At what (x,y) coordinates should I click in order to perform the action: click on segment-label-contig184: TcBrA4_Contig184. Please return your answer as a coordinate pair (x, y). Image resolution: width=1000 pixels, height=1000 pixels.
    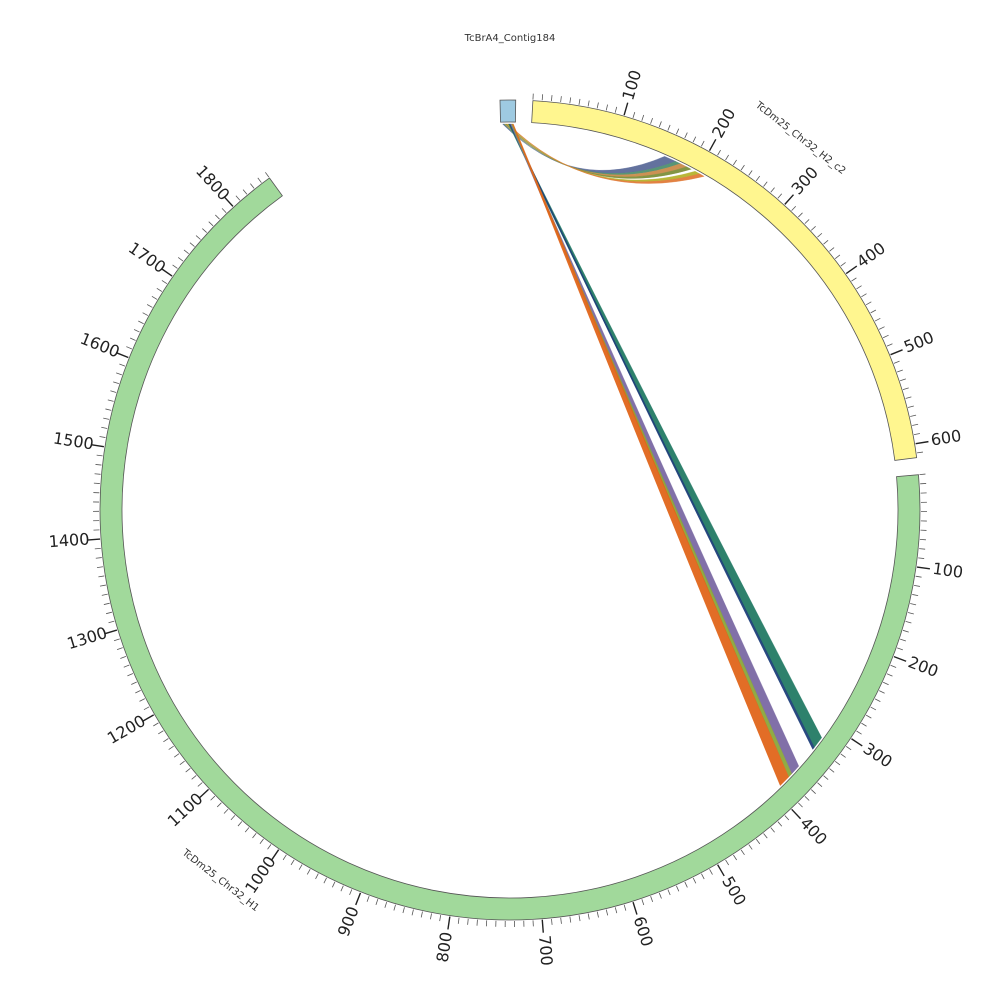
    Looking at the image, I should click on (510, 38).